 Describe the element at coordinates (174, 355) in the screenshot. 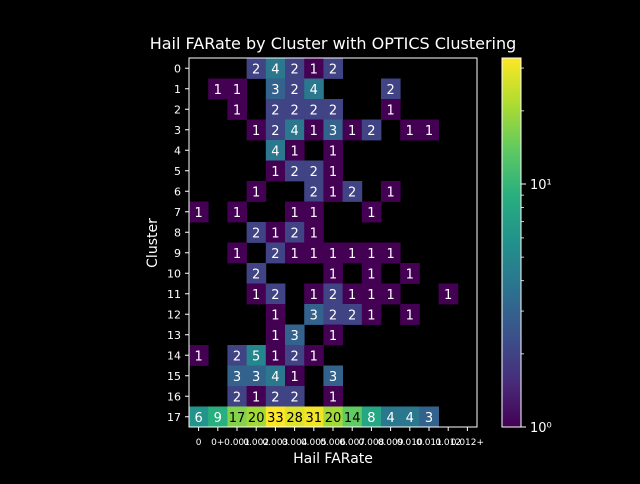

I see `y-tick-label: 14` at that location.